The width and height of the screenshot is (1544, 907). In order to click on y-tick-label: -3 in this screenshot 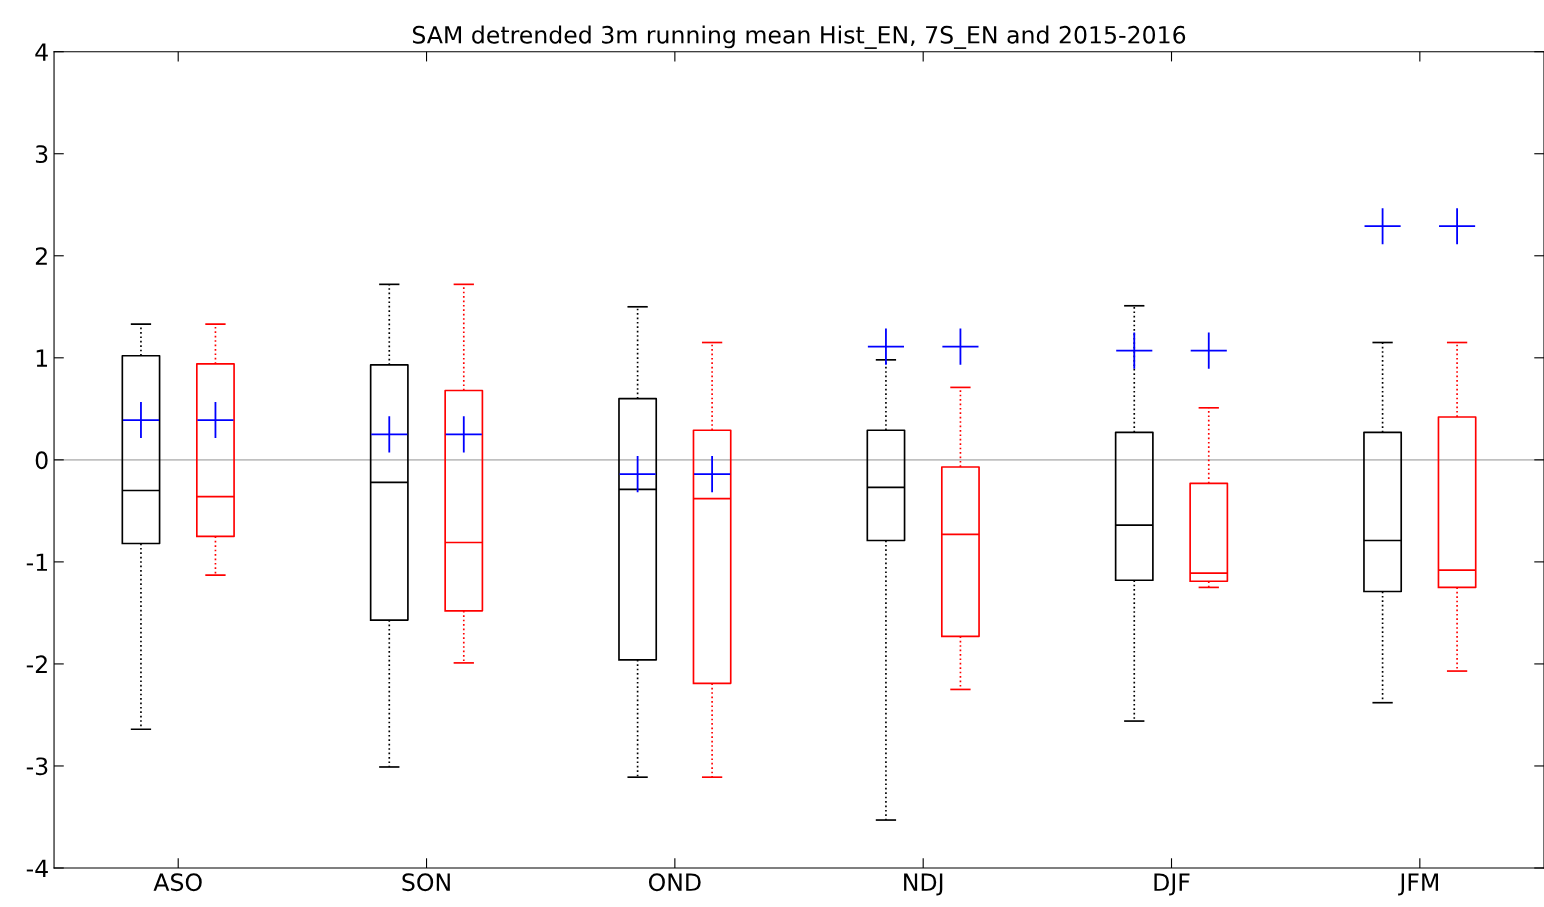, I will do `click(37, 766)`.